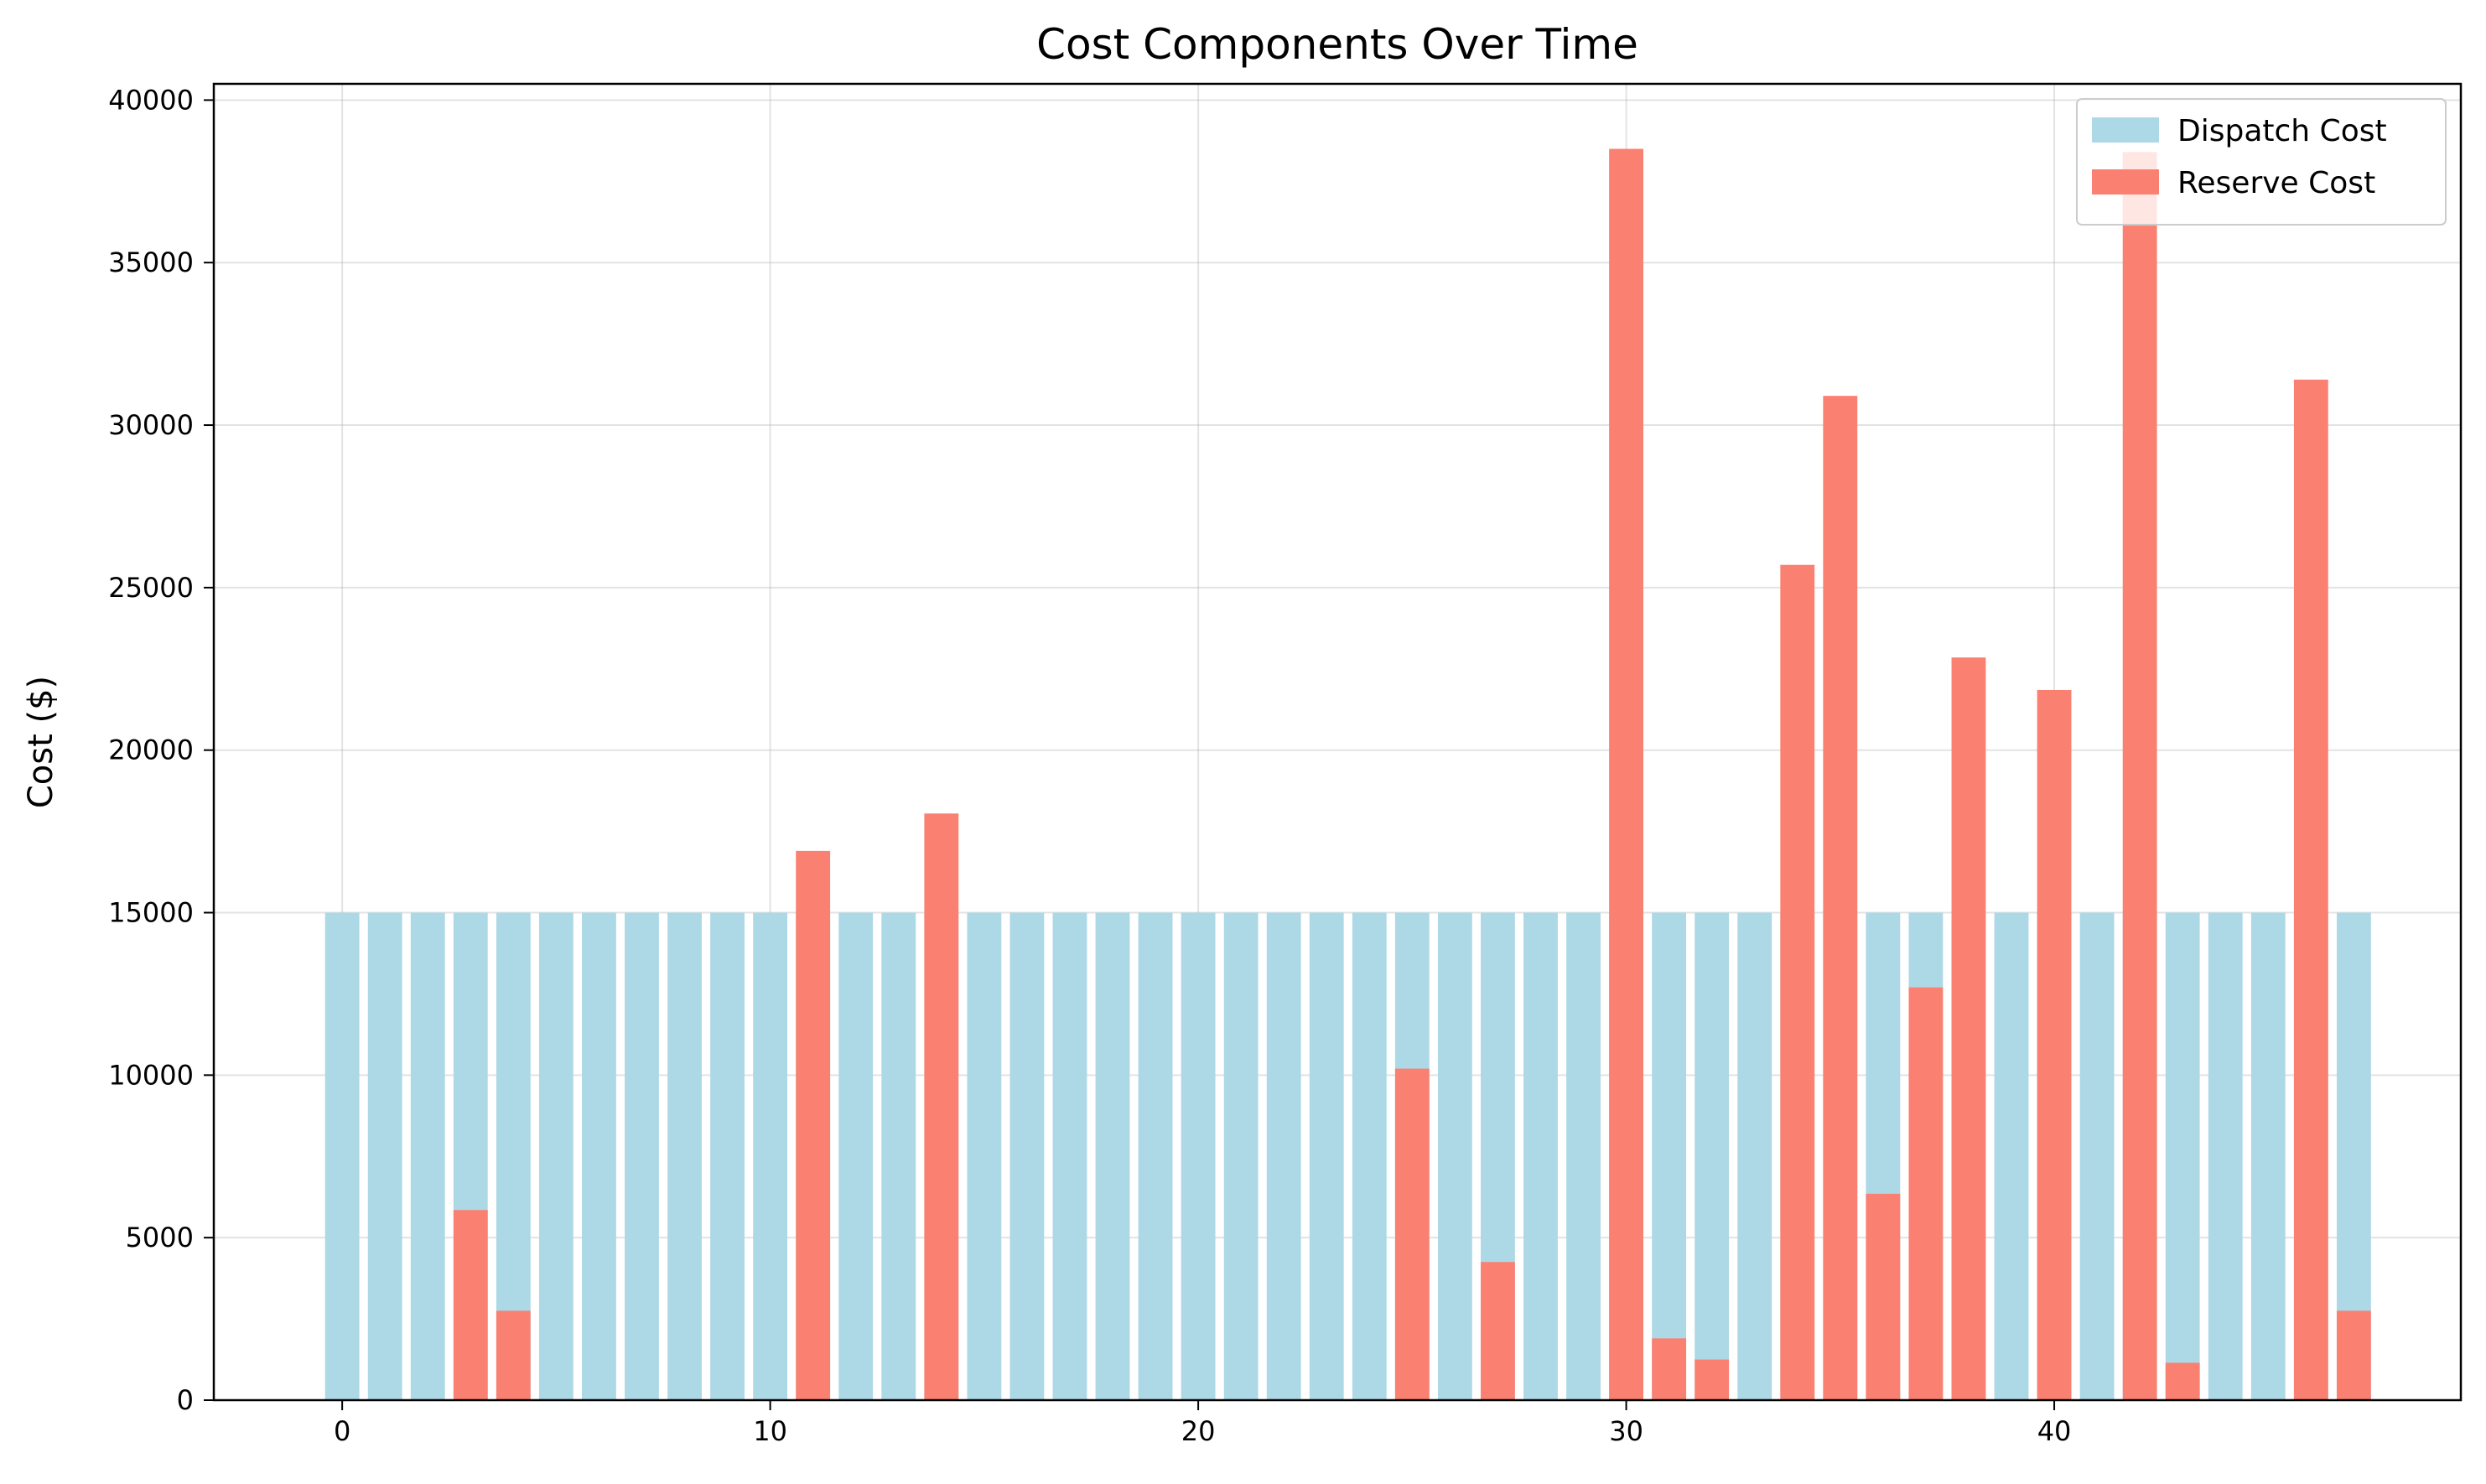 This screenshot has width=2486, height=1484. What do you see at coordinates (151, 750) in the screenshot?
I see `y-tick-label-20000: 20000` at bounding box center [151, 750].